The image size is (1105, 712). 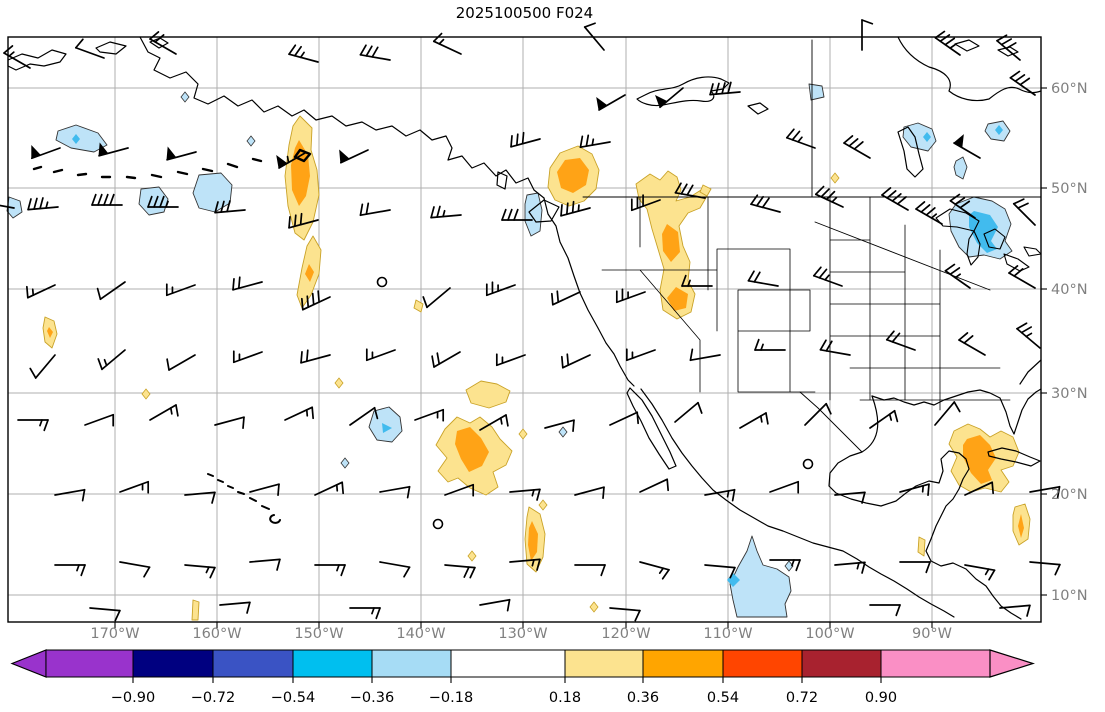 I want to click on y-tick-label: 10°N, so click(x=1069, y=596).